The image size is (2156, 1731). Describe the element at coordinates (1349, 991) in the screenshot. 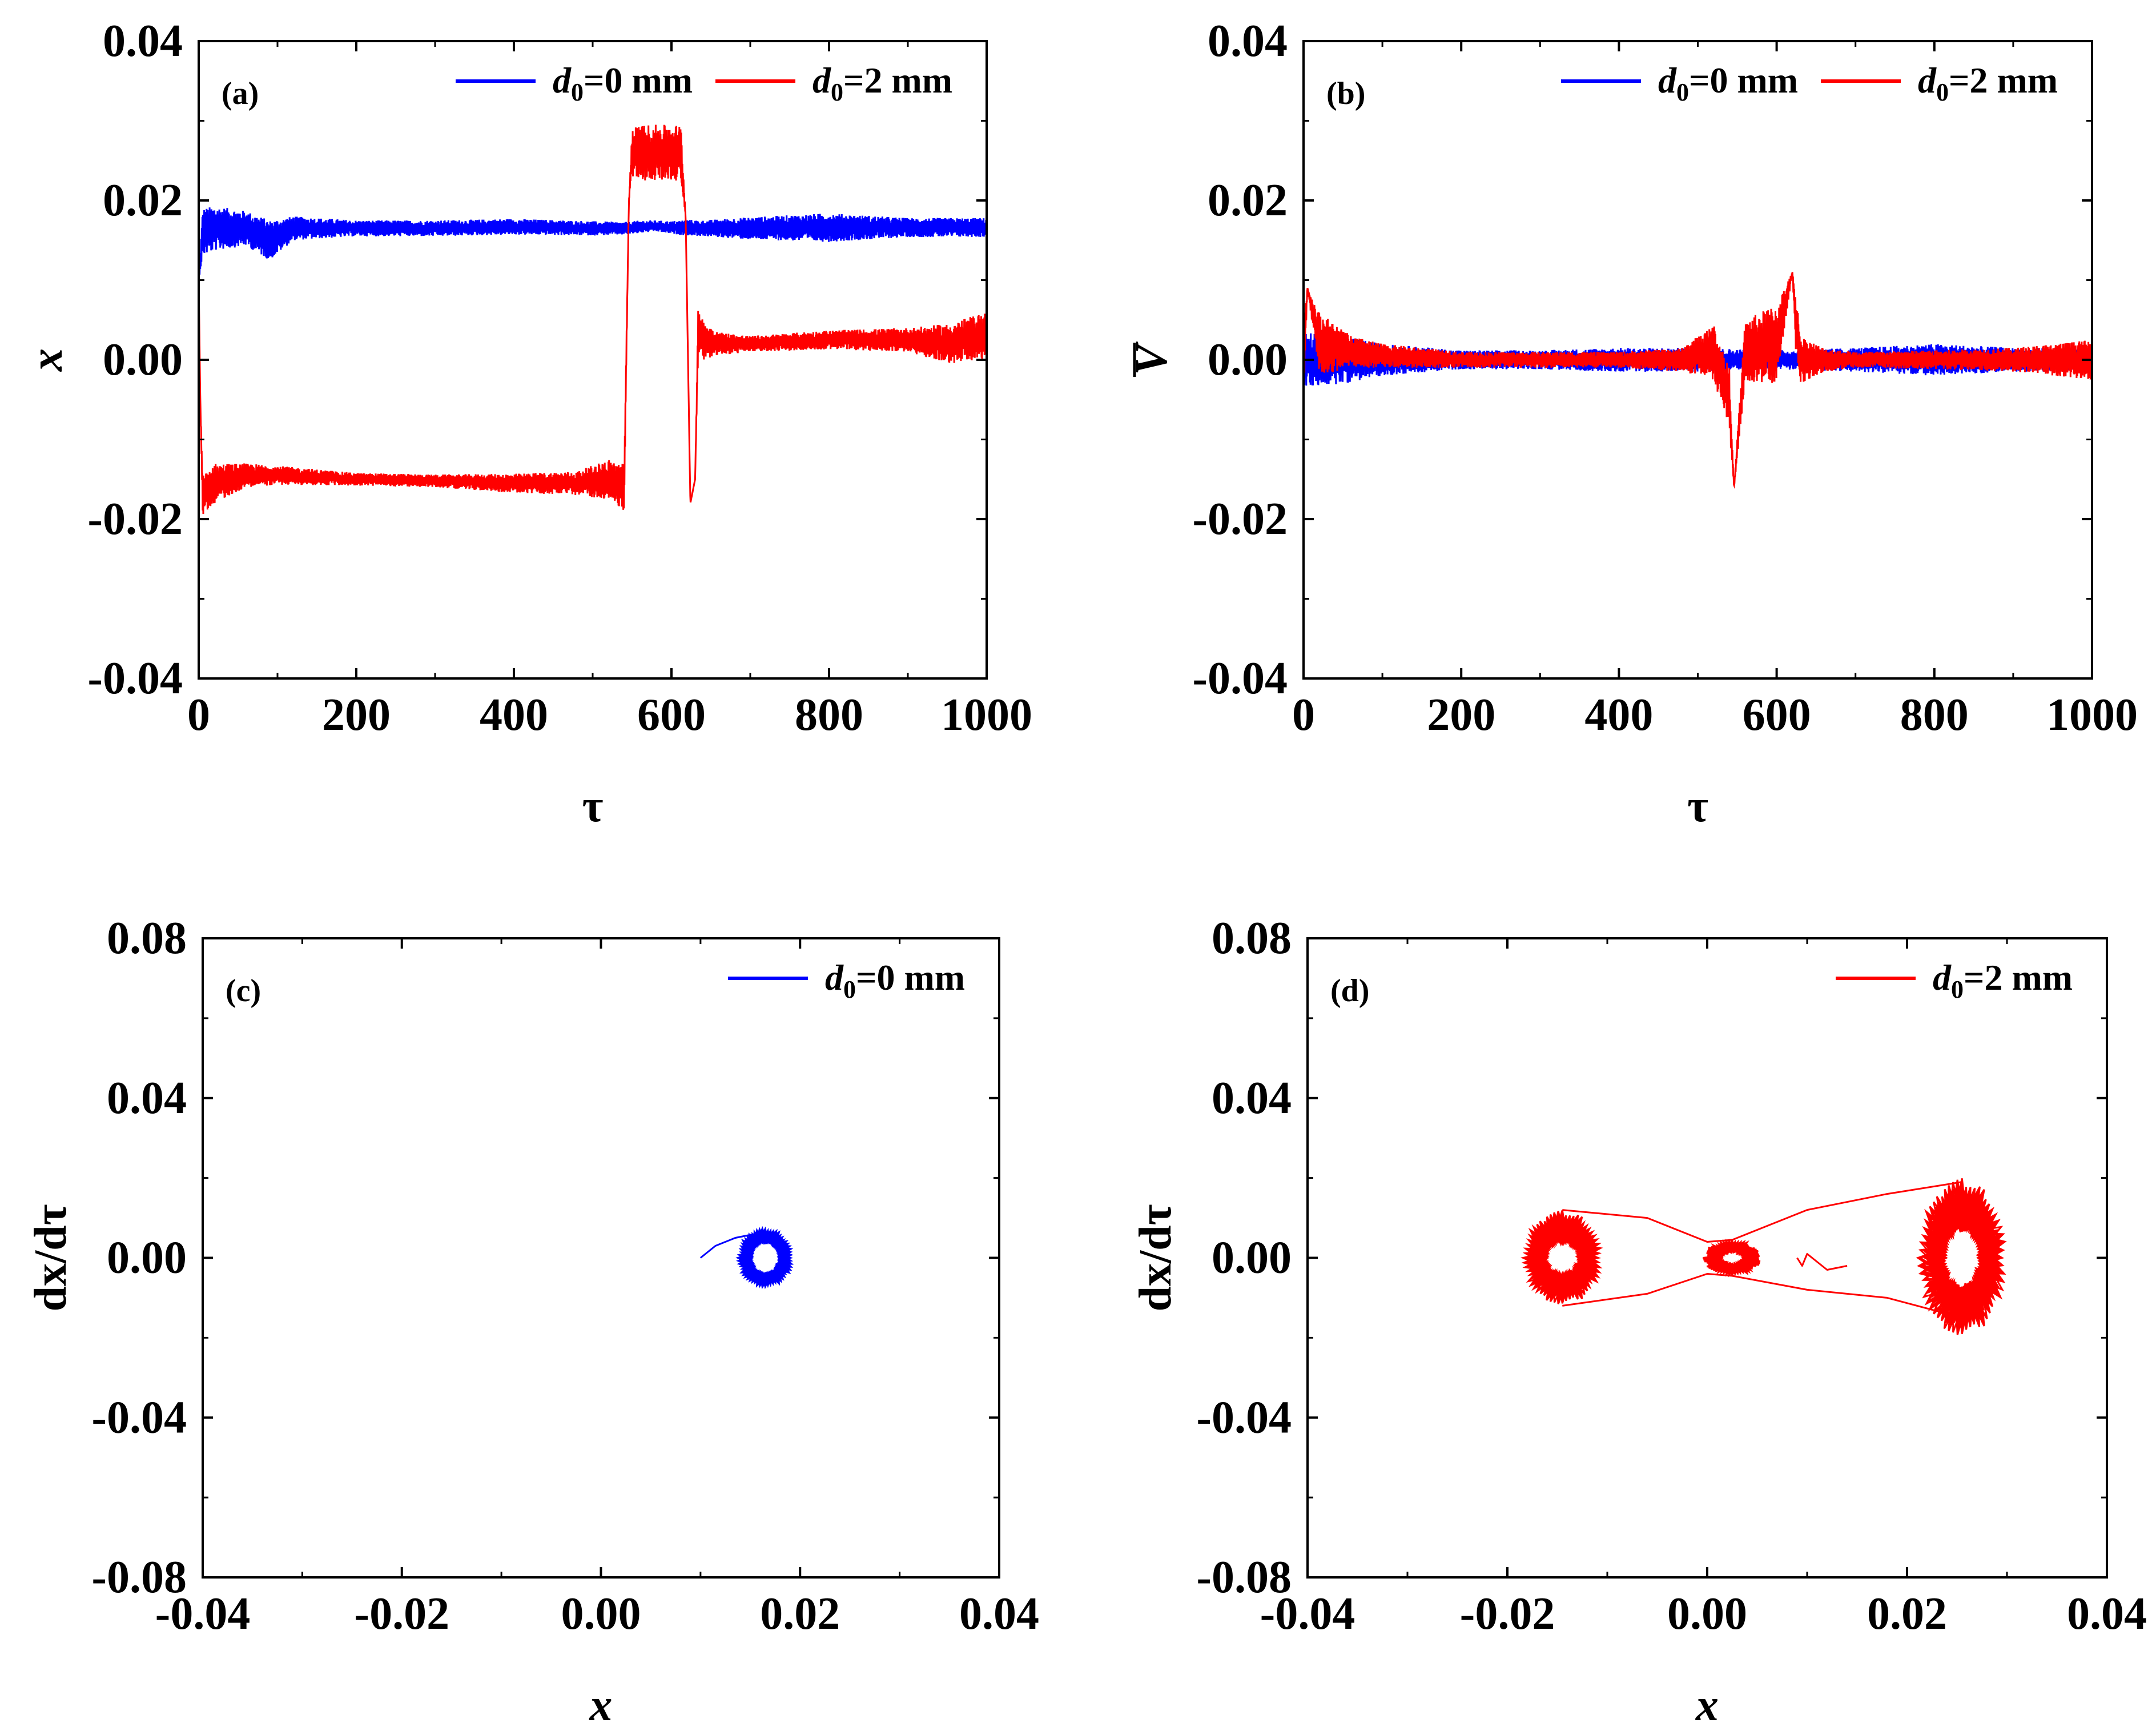

I see `panel-label: (d)` at that location.